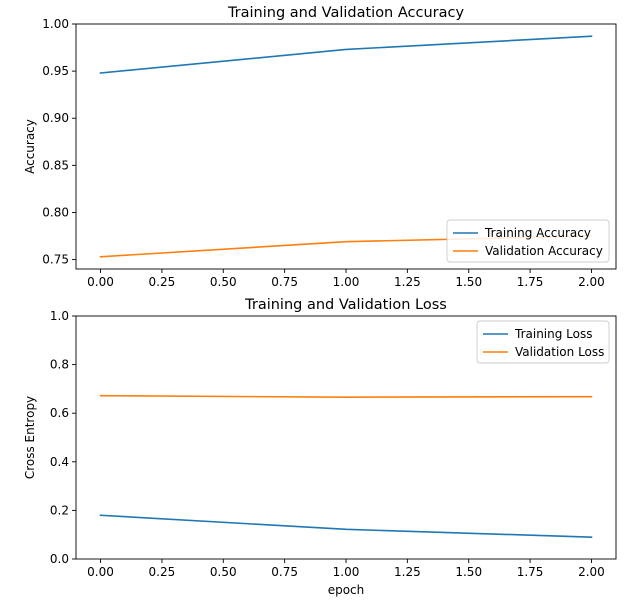 Image resolution: width=641 pixels, height=607 pixels. I want to click on loss-x-tick-label: 0.00, so click(100, 572).